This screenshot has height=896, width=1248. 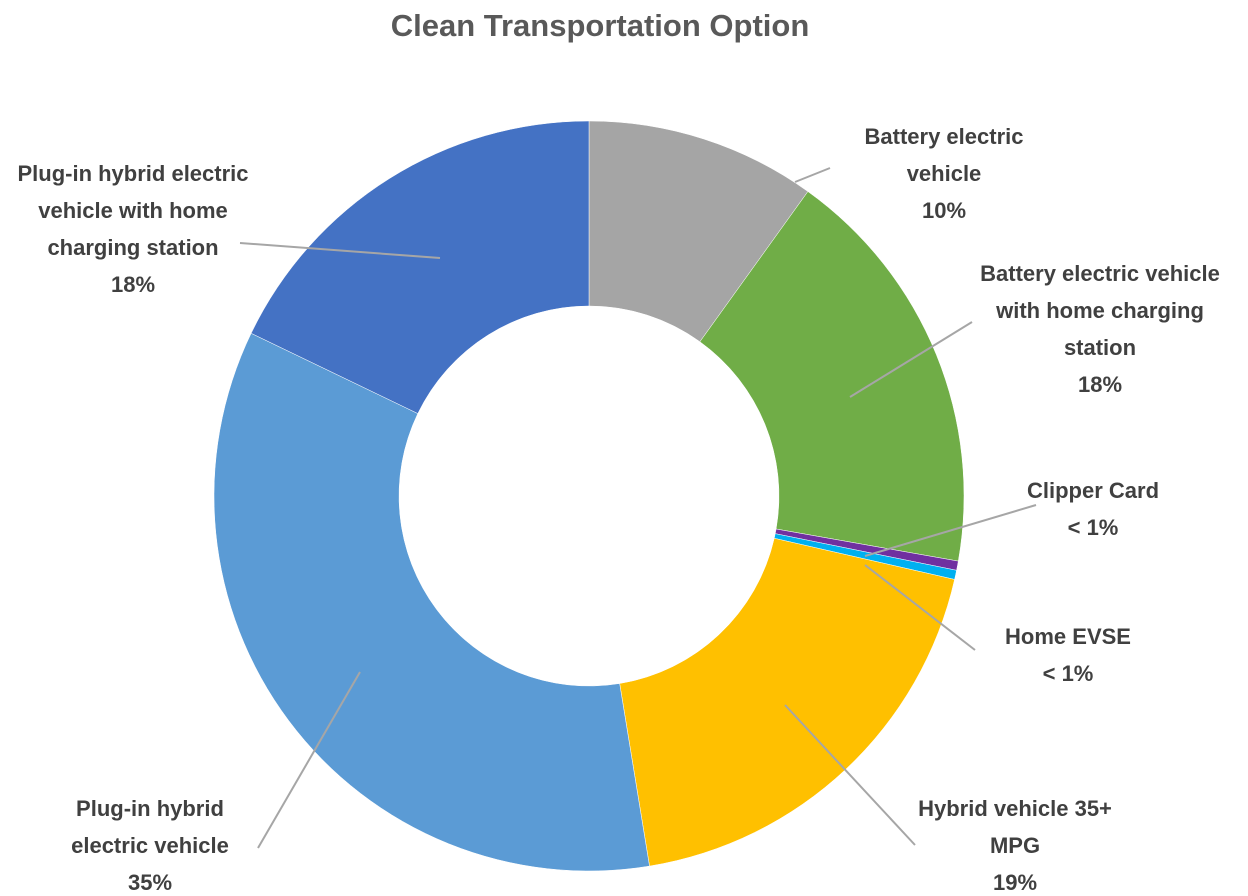 I want to click on data-label: Plug-in hybrid electric vehicle 35%, so click(x=150, y=843).